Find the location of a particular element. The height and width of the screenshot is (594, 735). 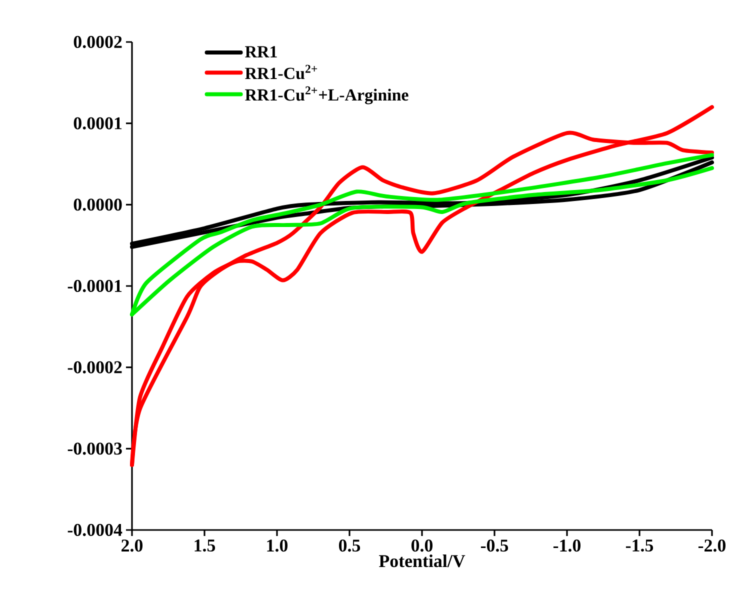

x-tick-label: -1.5 is located at coordinates (640, 546).